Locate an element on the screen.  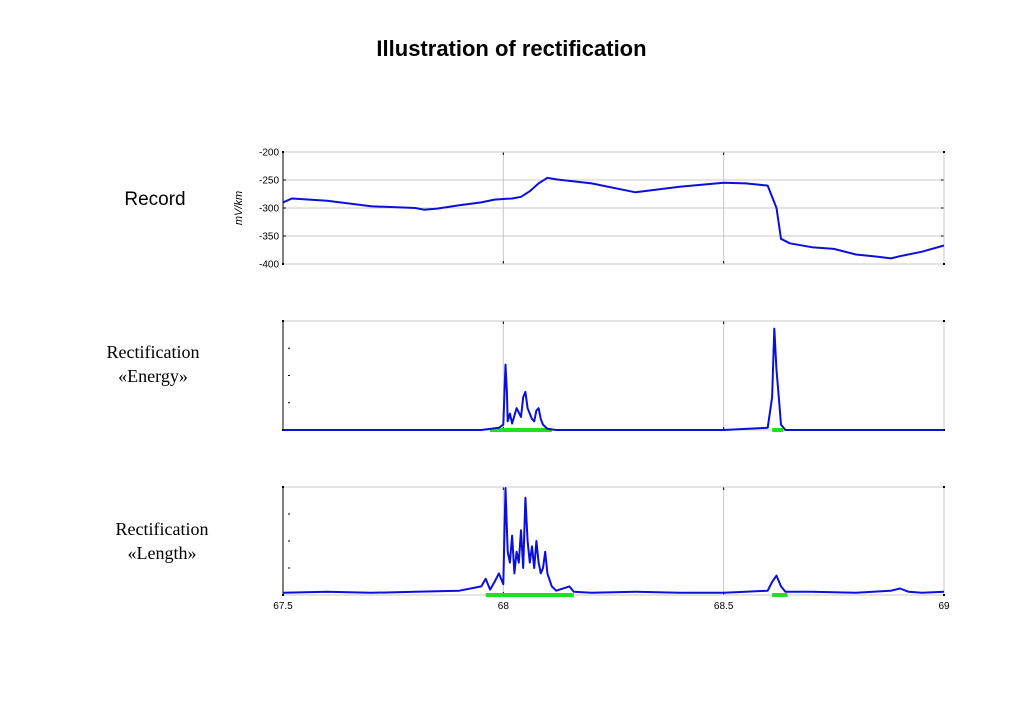
length-label: Rectification «Length» is located at coordinates (162, 541).